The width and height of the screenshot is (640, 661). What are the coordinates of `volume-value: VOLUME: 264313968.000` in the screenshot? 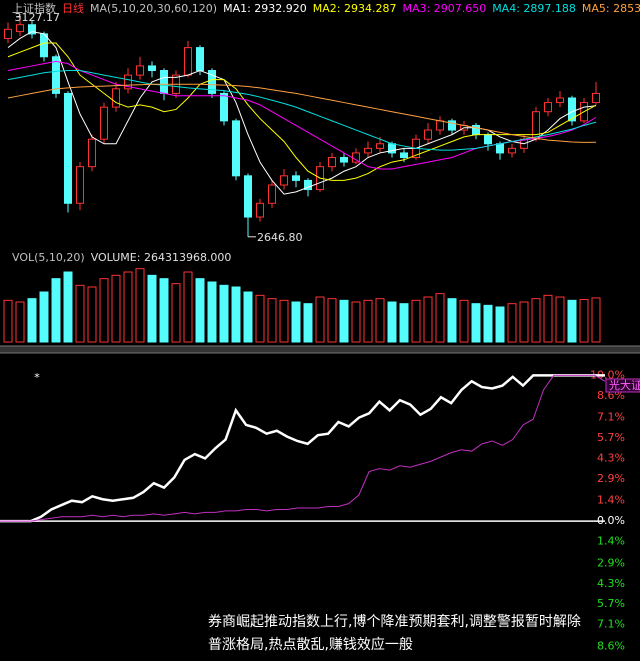 It's located at (161, 257).